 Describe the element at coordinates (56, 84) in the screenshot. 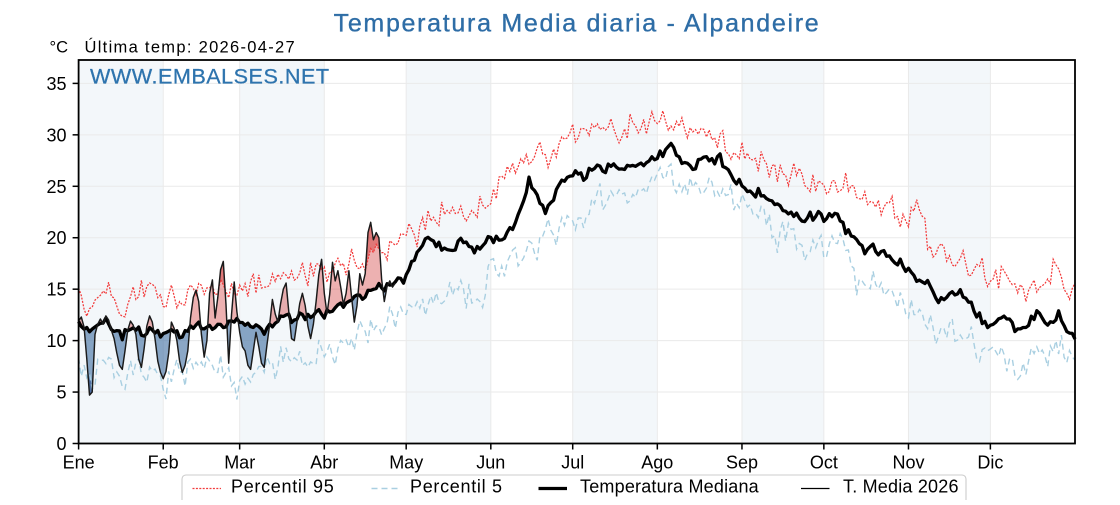

I see `svg-text: 35` at that location.